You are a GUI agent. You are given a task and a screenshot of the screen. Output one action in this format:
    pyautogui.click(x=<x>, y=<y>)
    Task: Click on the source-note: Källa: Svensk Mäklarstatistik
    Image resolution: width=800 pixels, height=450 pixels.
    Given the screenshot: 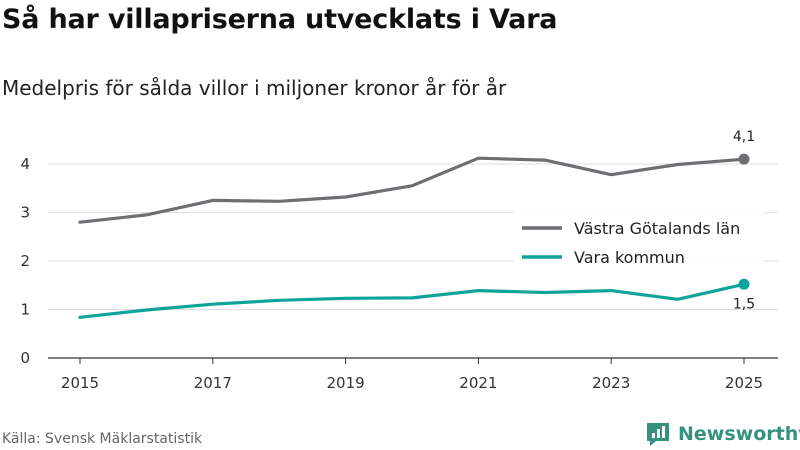 What is the action you would take?
    pyautogui.click(x=102, y=439)
    